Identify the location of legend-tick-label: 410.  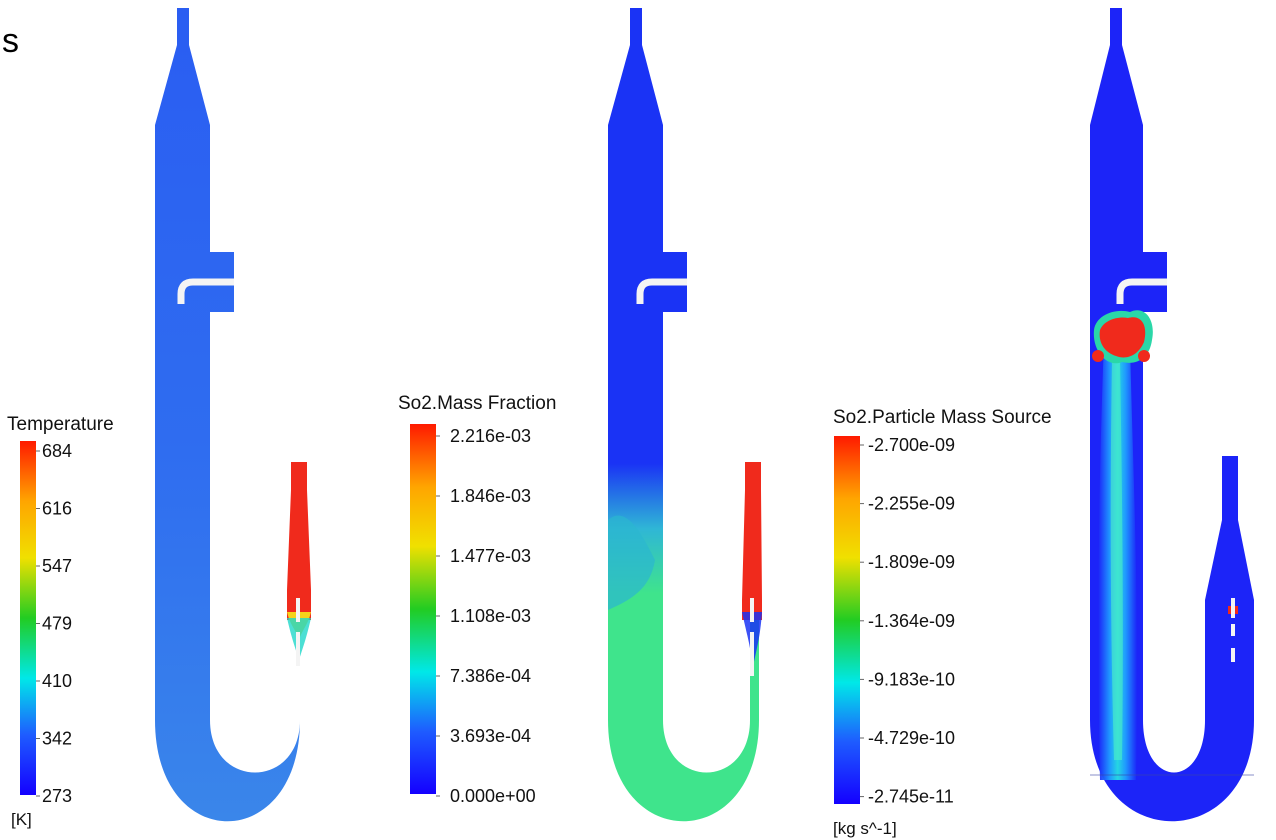
(57, 681).